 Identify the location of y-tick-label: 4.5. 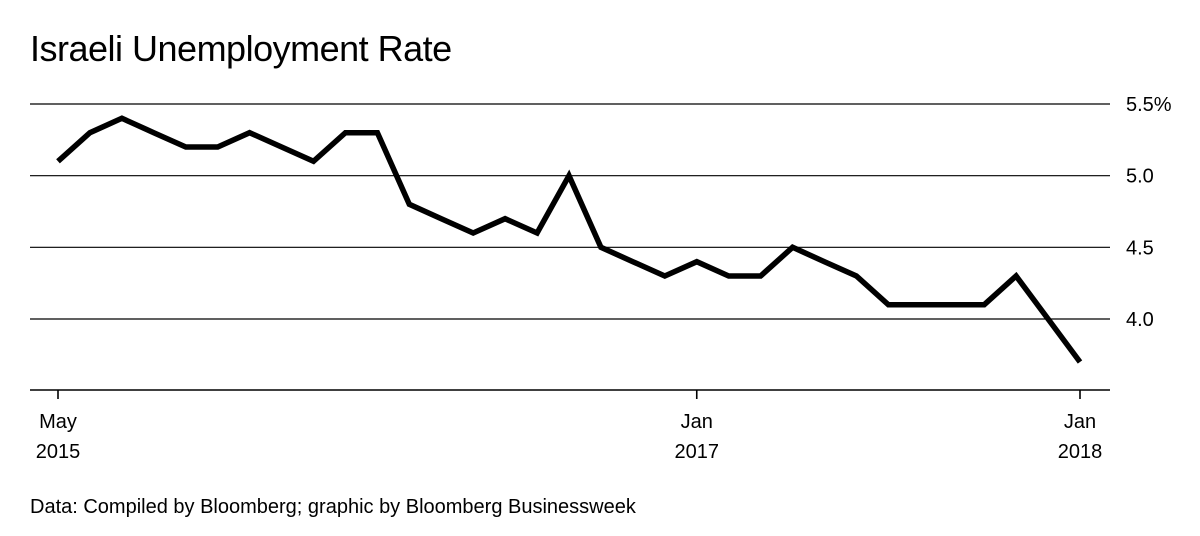
(1140, 248).